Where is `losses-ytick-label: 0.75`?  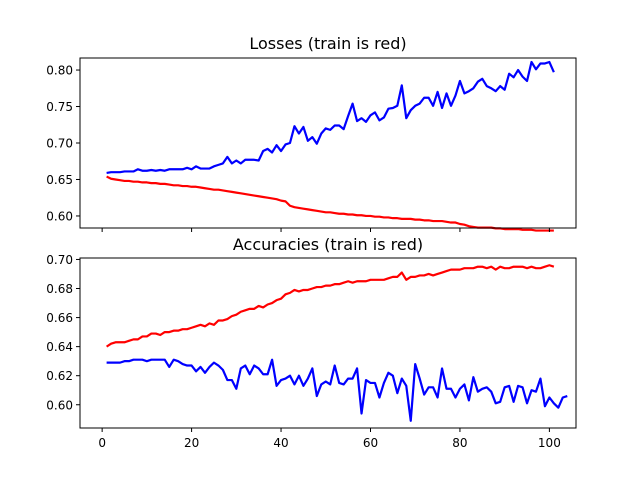 losses-ytick-label: 0.75 is located at coordinates (59, 107).